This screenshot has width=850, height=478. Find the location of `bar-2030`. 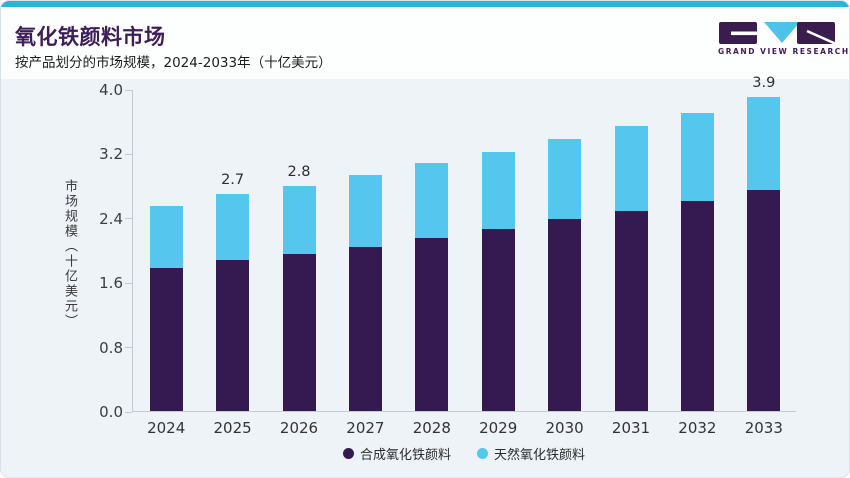

bar-2030 is located at coordinates (565, 274).